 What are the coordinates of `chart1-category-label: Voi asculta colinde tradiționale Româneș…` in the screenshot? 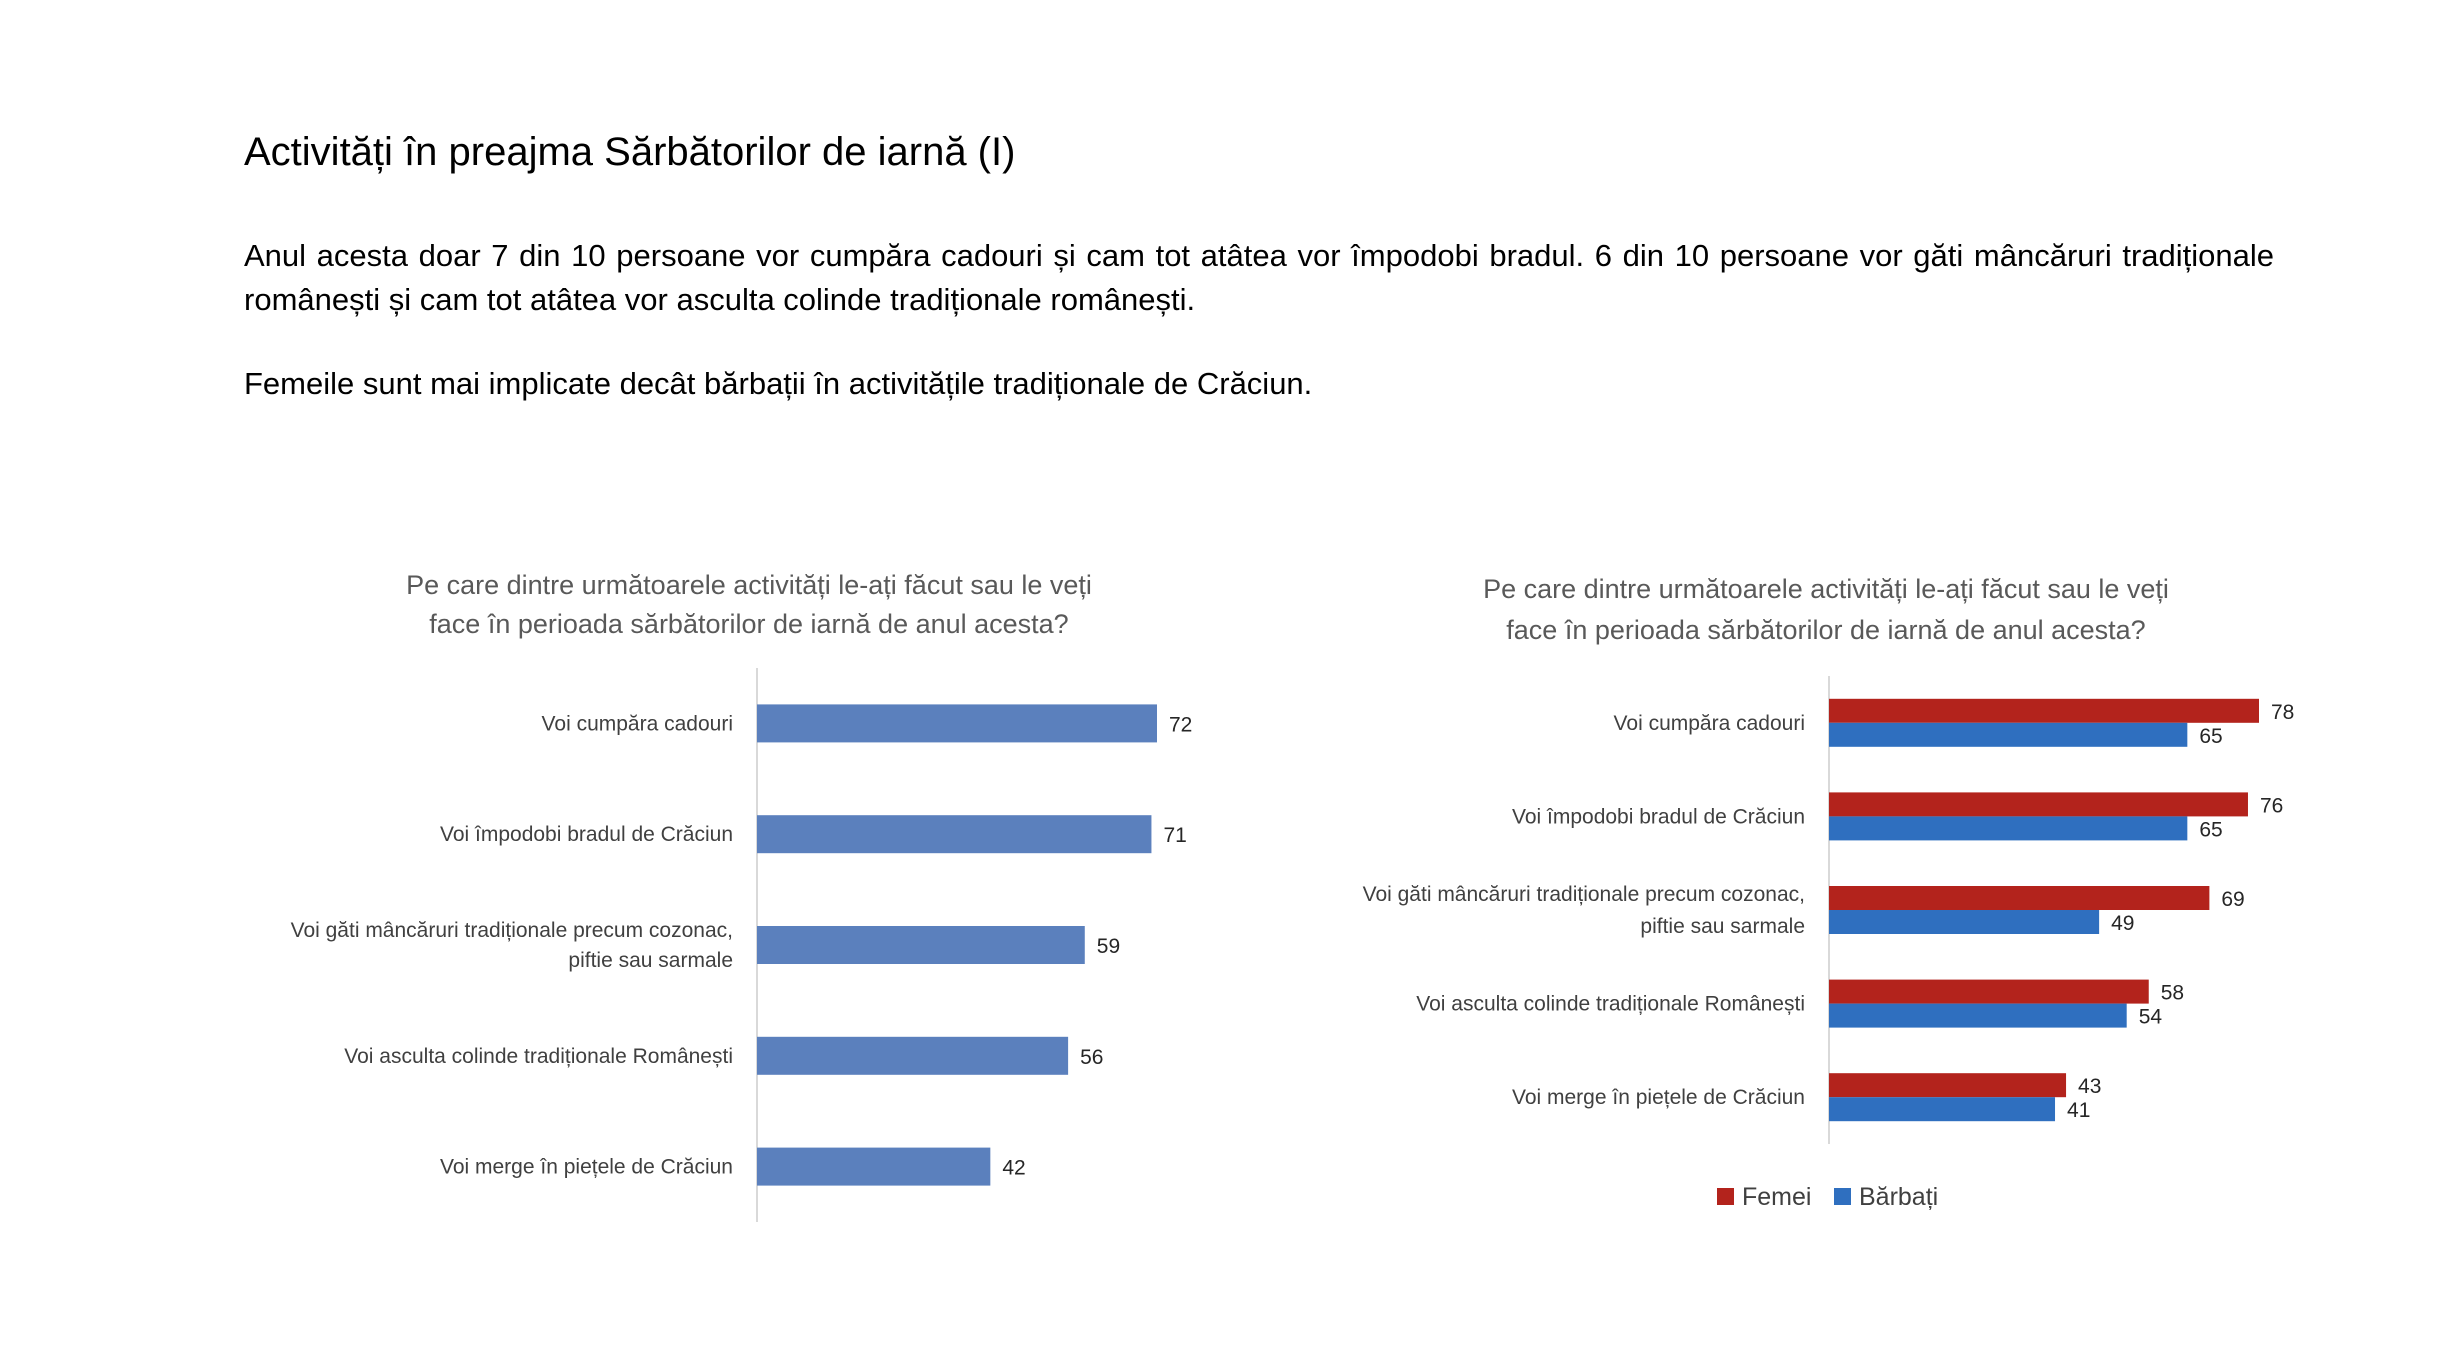 It's located at (538, 1056).